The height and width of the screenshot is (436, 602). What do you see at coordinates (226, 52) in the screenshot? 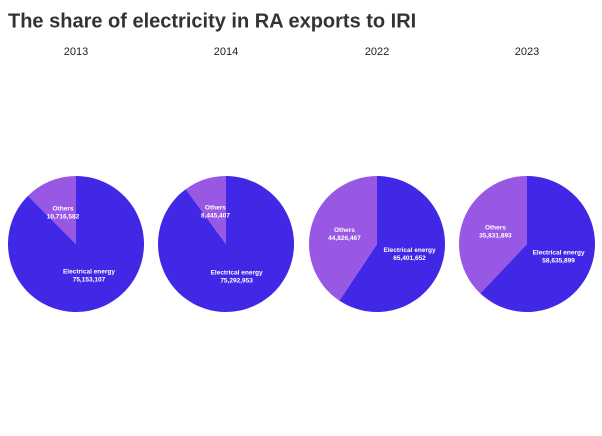
I see `pie-title: 2014` at bounding box center [226, 52].